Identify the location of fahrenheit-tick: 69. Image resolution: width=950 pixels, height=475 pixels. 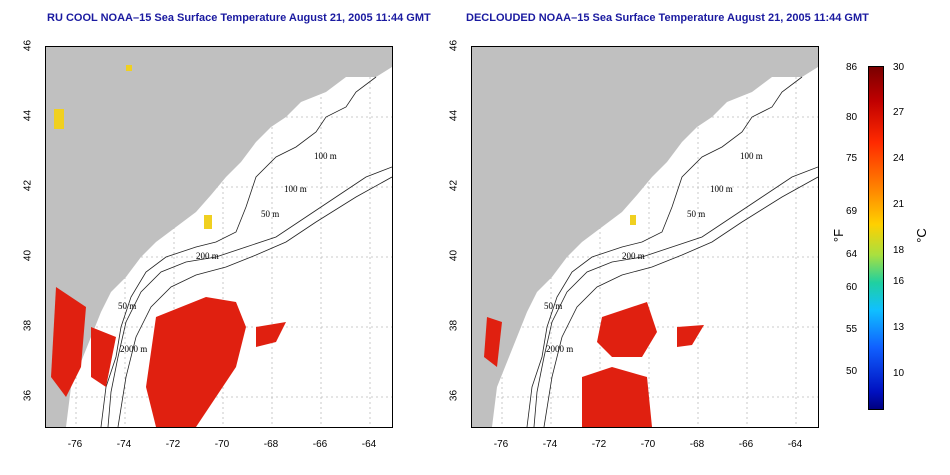
(852, 211).